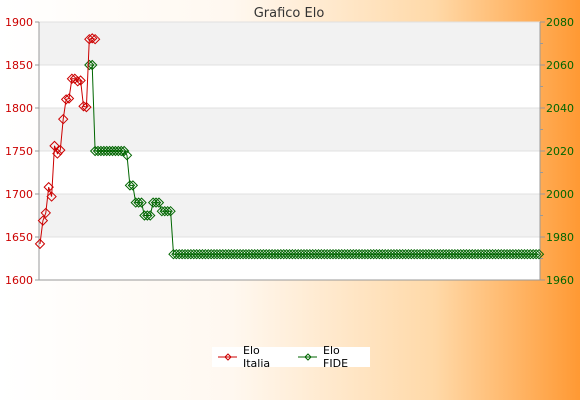 This screenshot has width=580, height=400. What do you see at coordinates (560, 237) in the screenshot?
I see `right-tick-label: 1980` at bounding box center [560, 237].